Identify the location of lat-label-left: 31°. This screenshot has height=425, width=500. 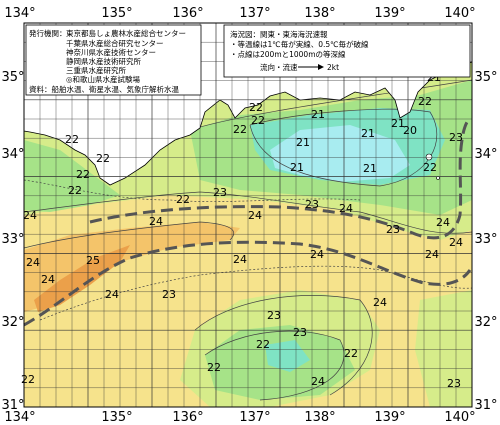
(12, 405).